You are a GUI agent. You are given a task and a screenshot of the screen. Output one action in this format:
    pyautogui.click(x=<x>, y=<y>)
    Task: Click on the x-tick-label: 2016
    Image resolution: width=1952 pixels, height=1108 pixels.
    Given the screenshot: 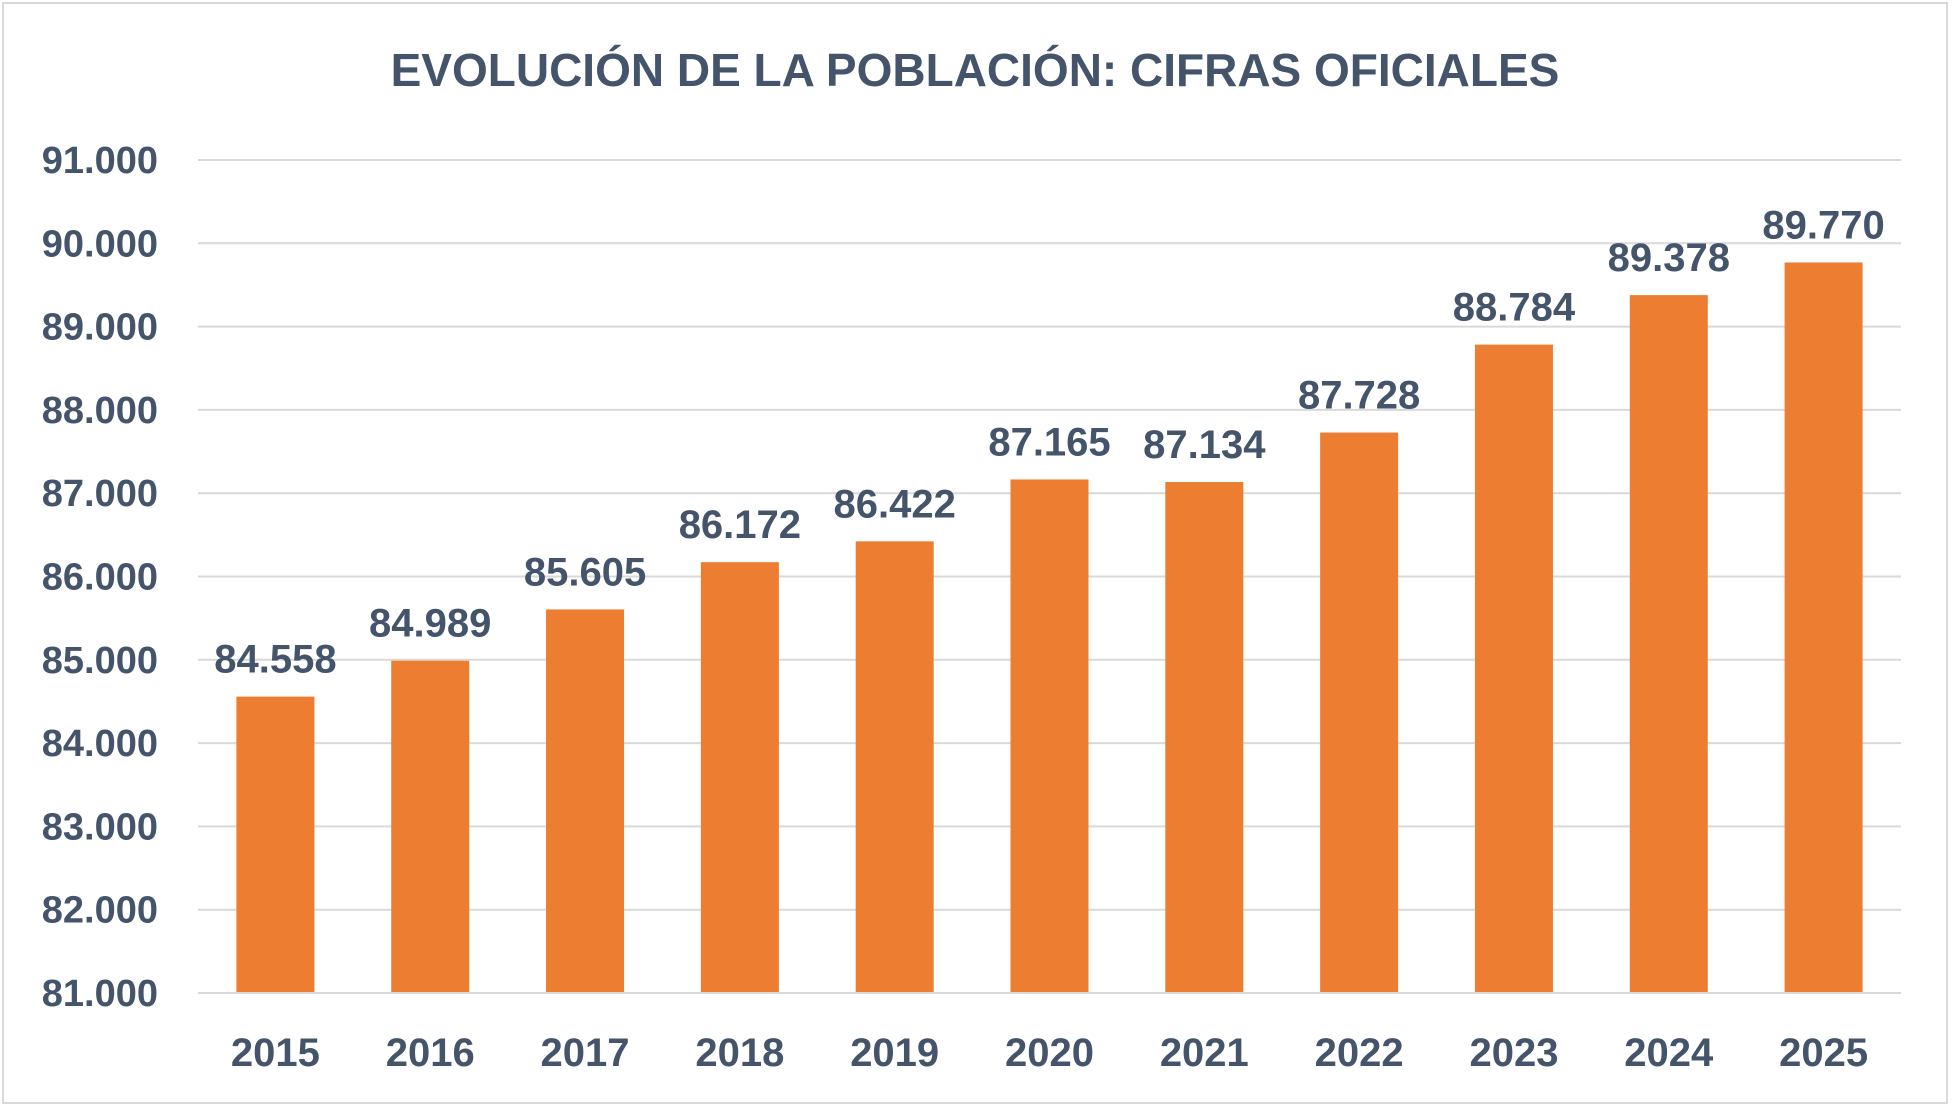 What is the action you would take?
    pyautogui.click(x=430, y=1053)
    